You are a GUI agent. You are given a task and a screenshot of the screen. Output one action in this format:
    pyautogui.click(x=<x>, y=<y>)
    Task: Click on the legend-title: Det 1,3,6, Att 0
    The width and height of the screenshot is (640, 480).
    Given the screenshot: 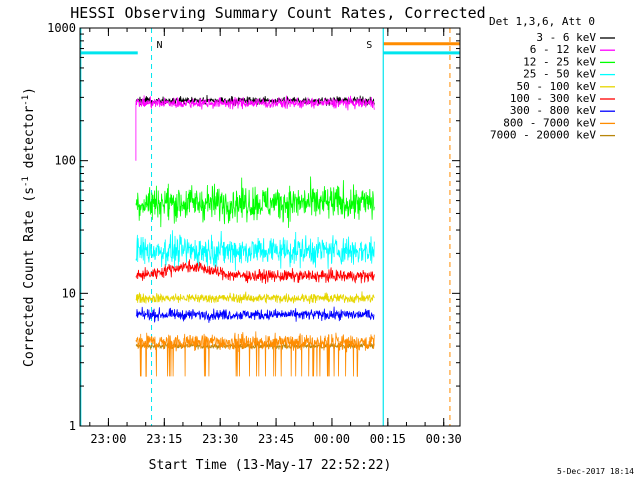 What is the action you would take?
    pyautogui.click(x=542, y=21)
    